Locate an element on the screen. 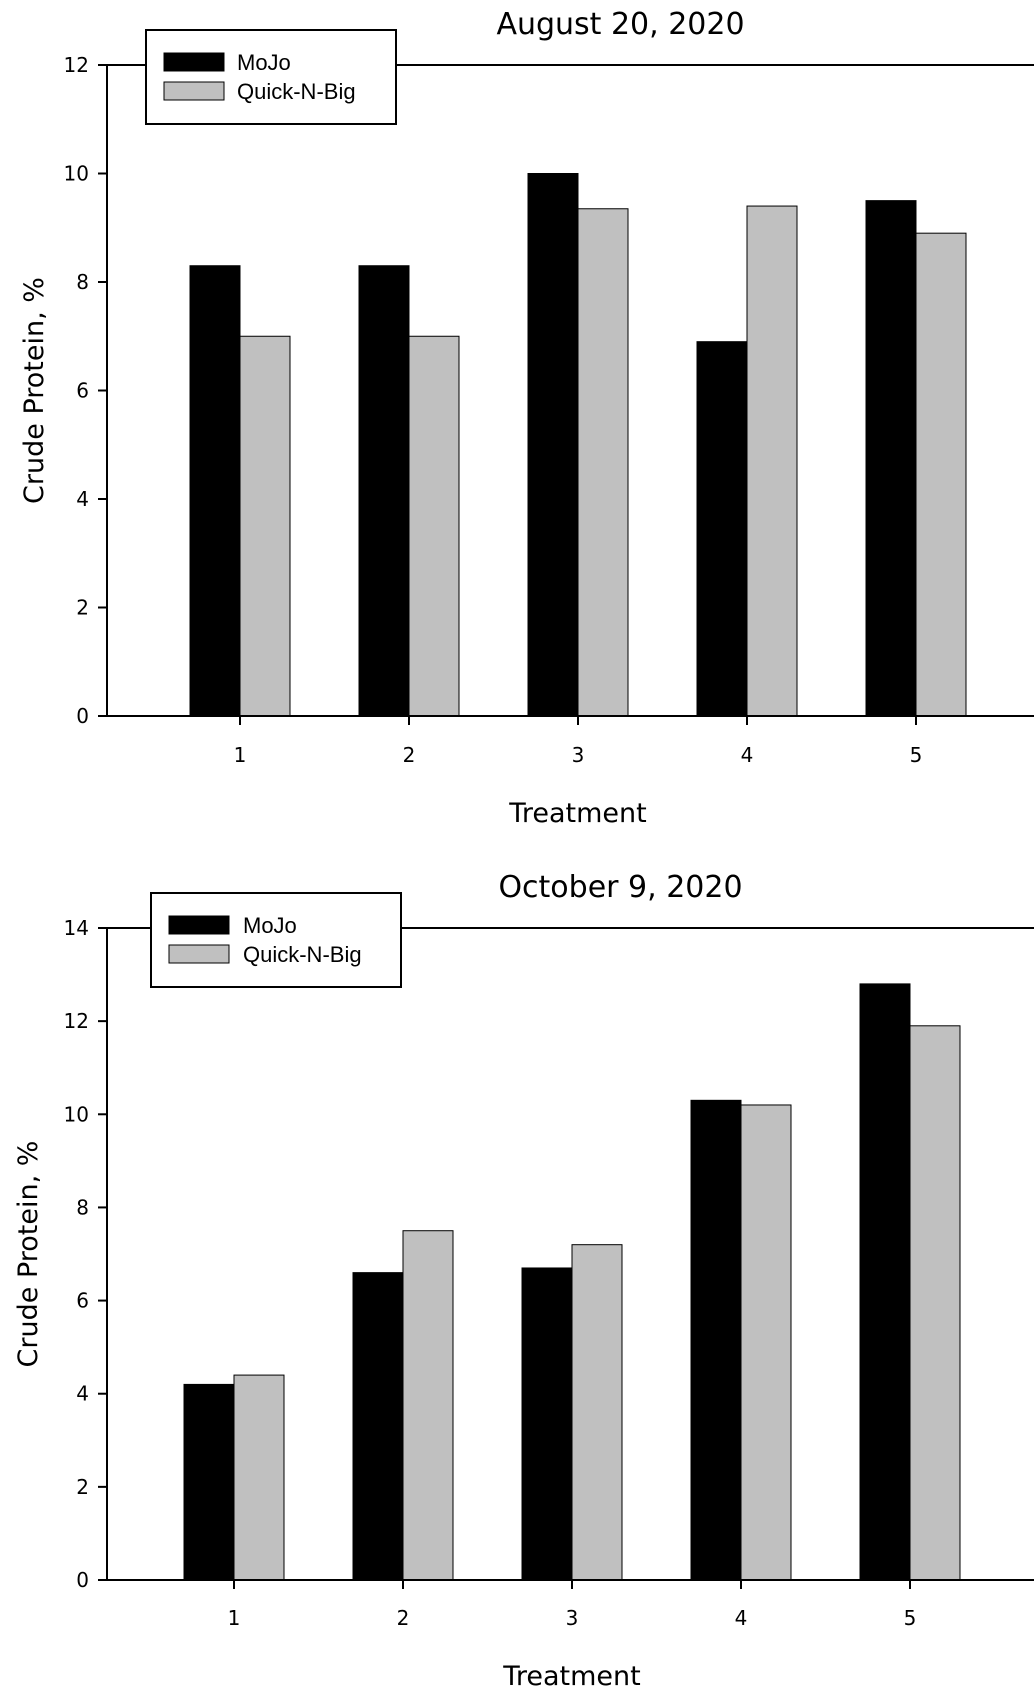  y-tick-label: 14 is located at coordinates (76, 928).